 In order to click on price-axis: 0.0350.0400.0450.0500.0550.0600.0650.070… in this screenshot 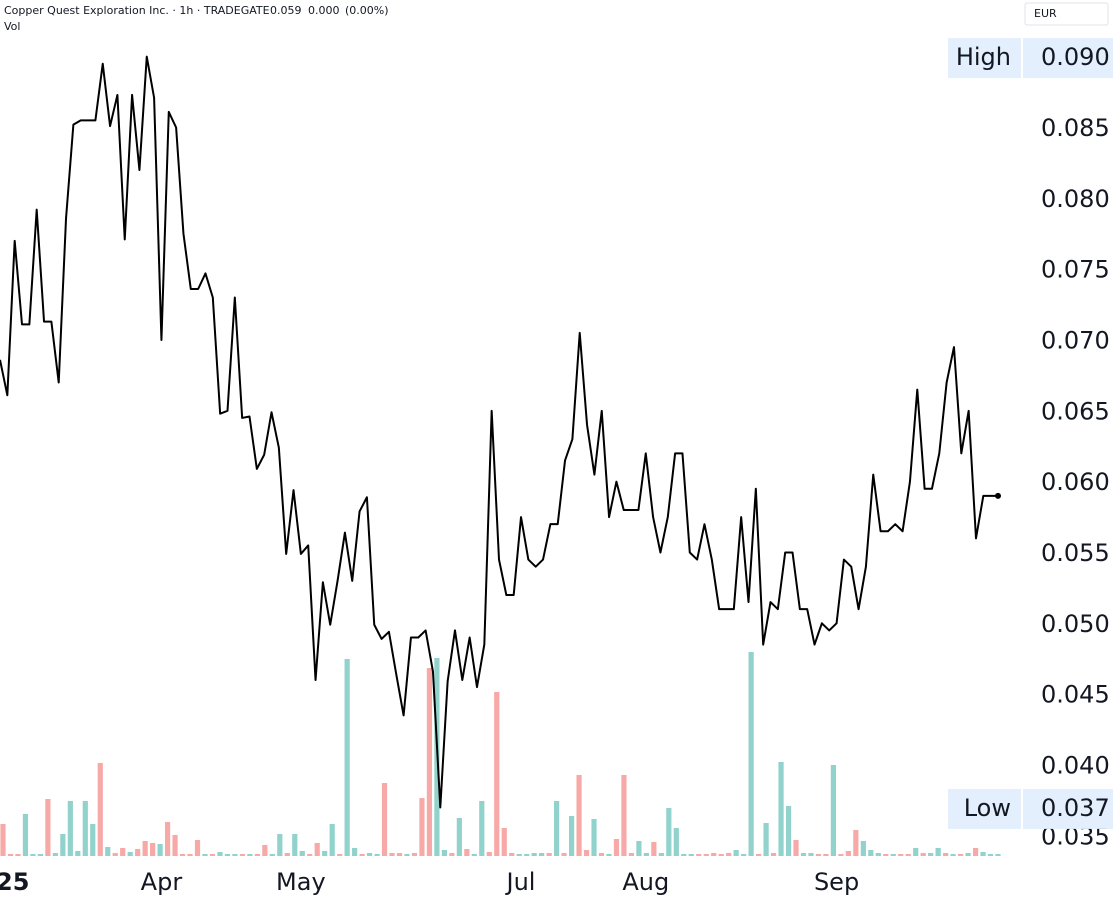, I will do `click(1030, 444)`.